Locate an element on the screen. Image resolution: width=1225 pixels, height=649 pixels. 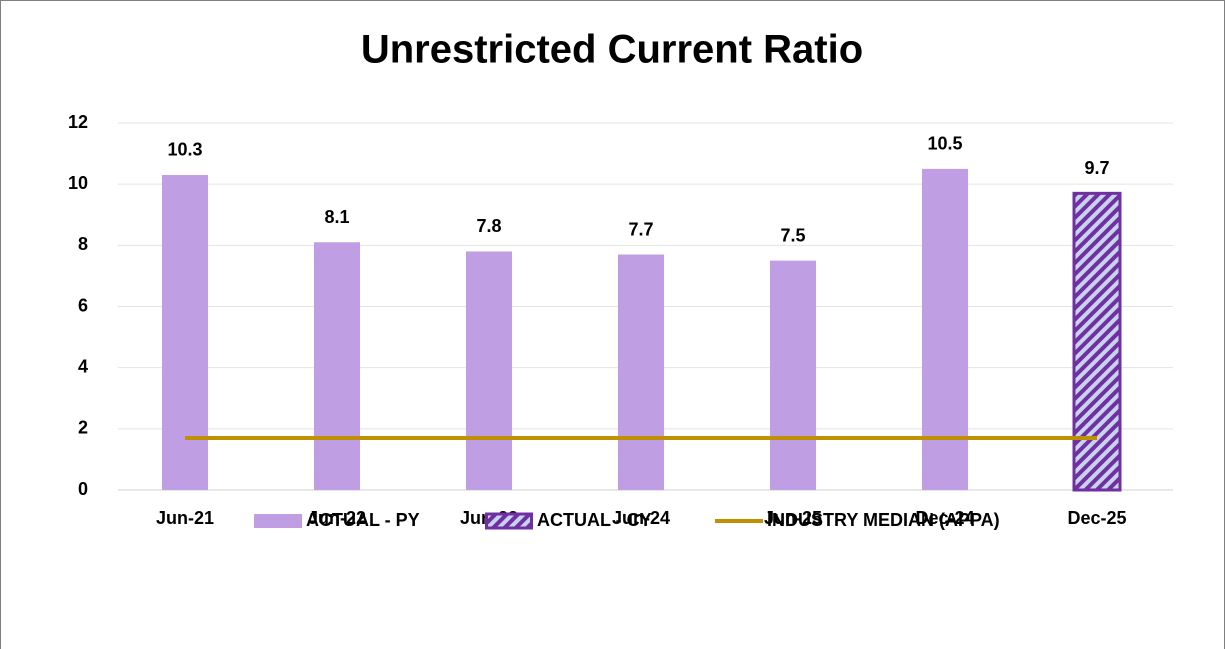
data-label: 8.1 is located at coordinates (336, 217).